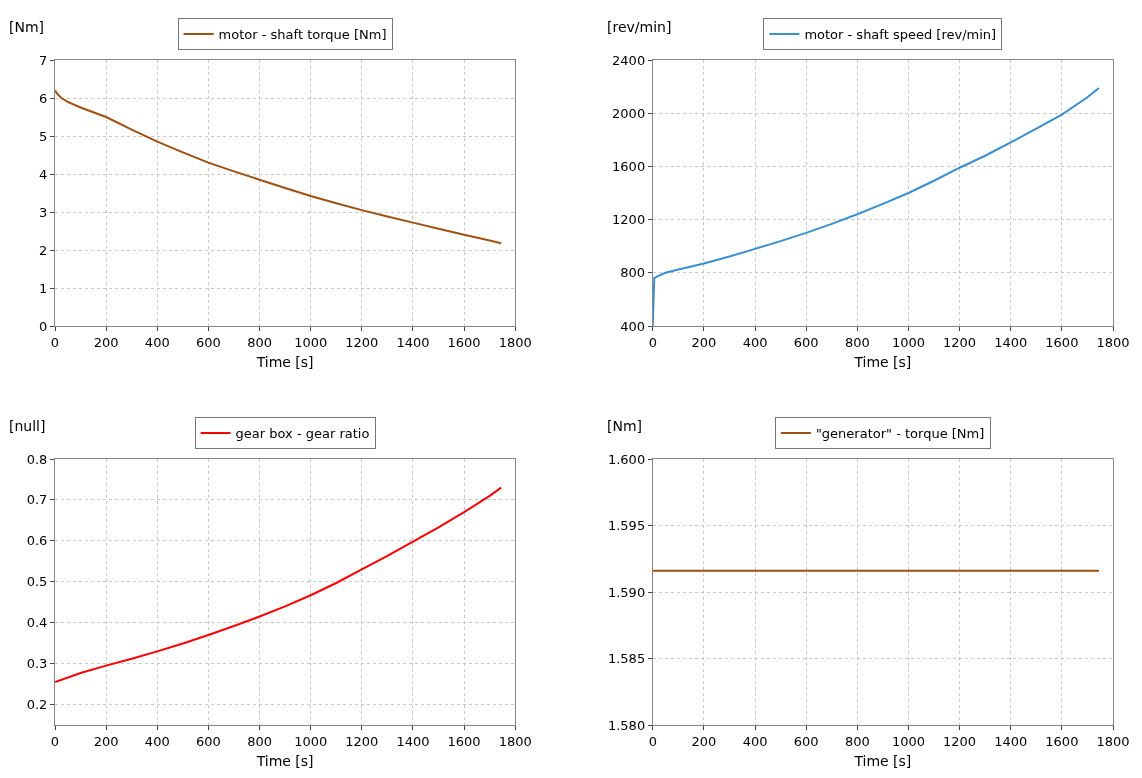  I want to click on y-tick-label: 1, so click(43, 288).